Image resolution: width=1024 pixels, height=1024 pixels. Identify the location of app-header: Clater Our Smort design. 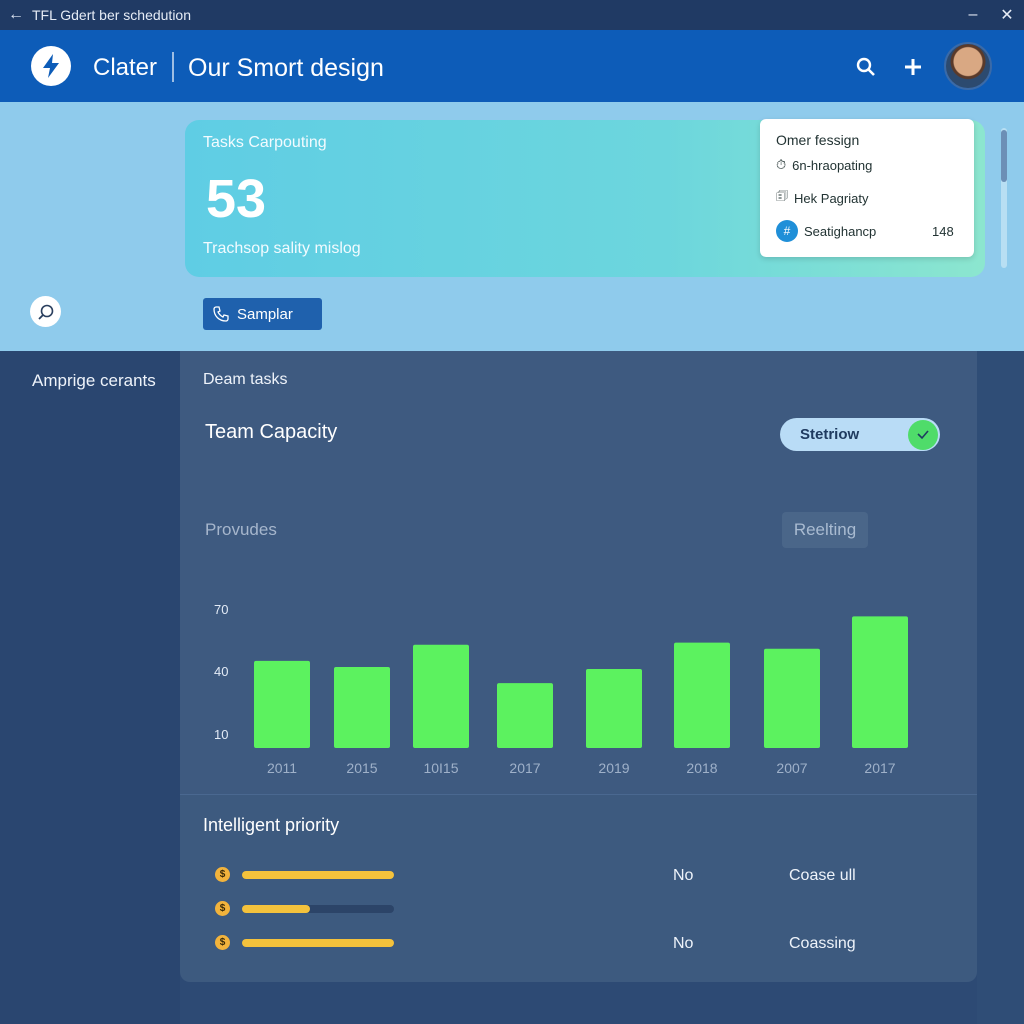
(512, 66).